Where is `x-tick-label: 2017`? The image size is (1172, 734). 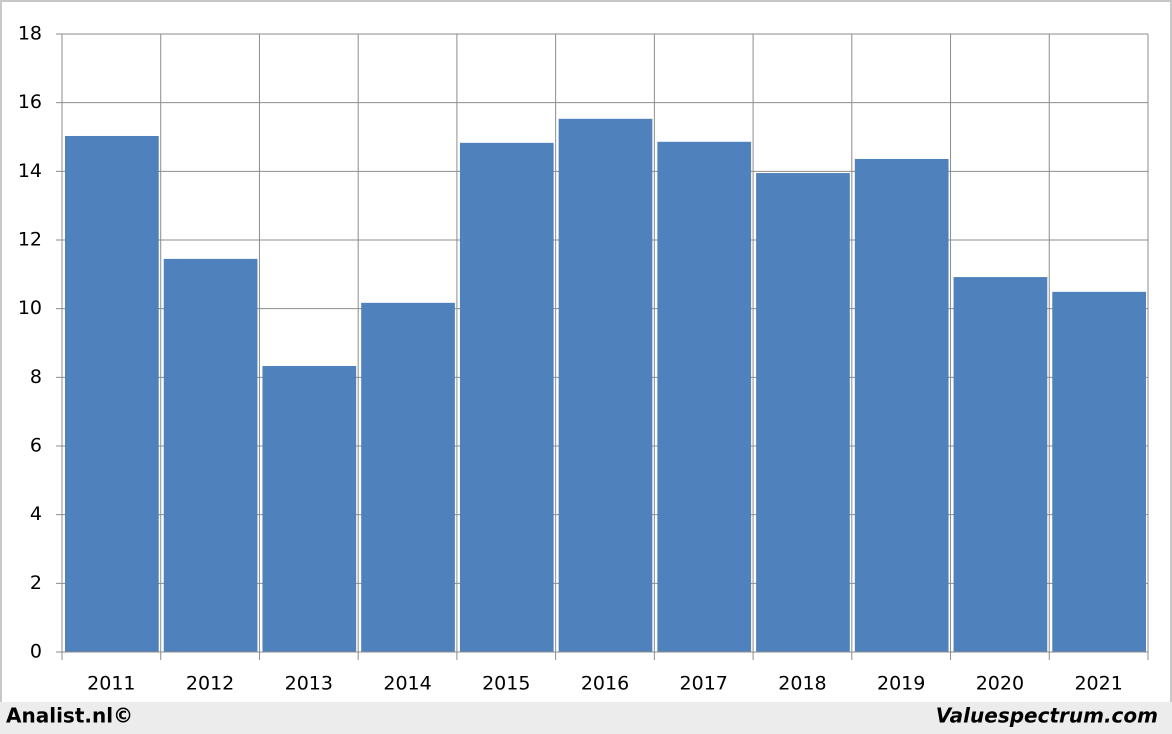
x-tick-label: 2017 is located at coordinates (704, 684).